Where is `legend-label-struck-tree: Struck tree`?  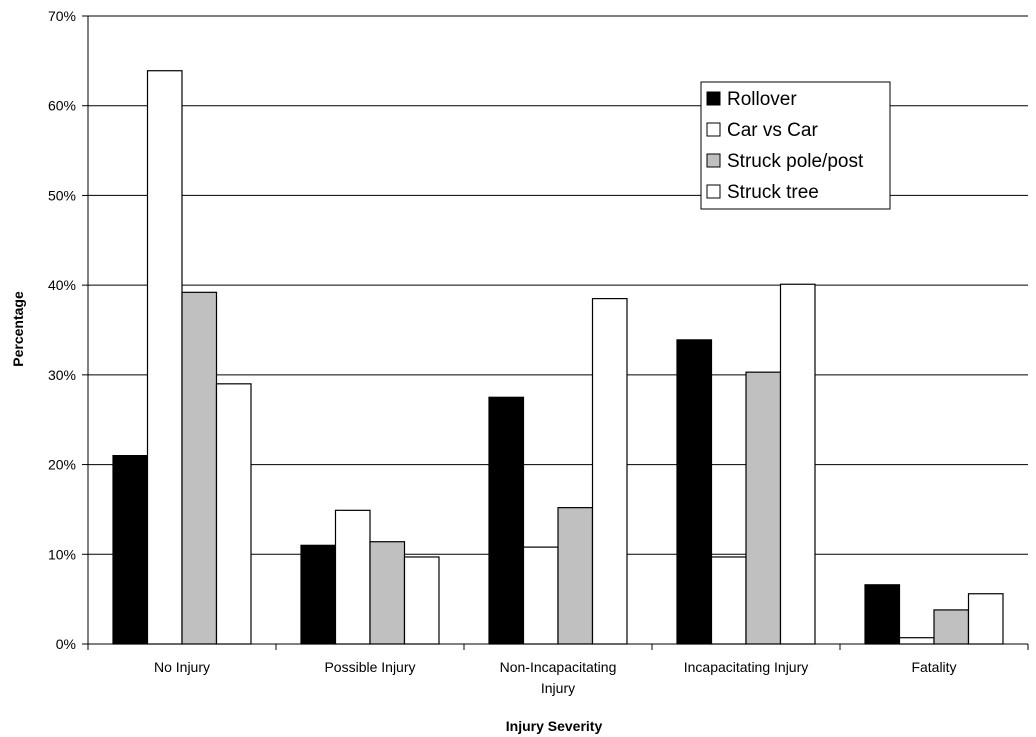
legend-label-struck-tree: Struck tree is located at coordinates (773, 192).